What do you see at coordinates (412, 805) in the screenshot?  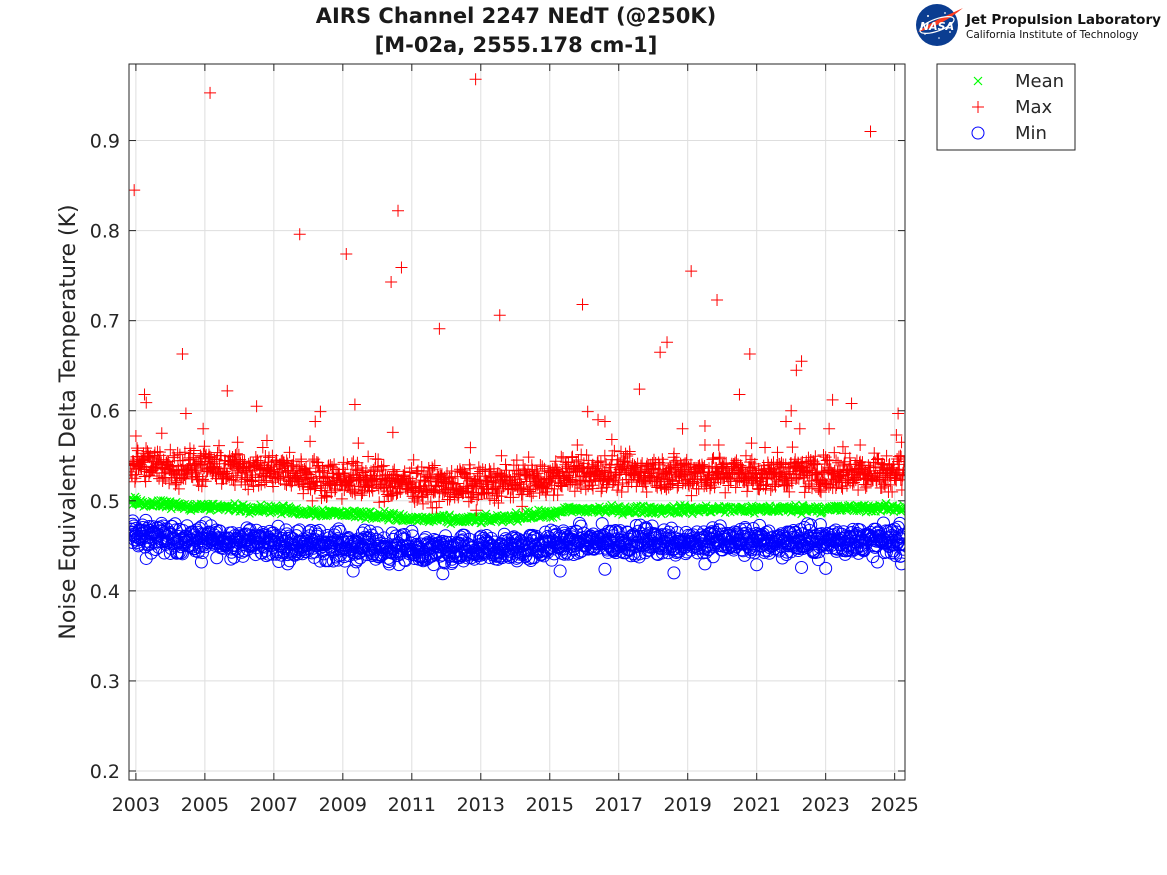 I see `x-tick-label: 2011` at bounding box center [412, 805].